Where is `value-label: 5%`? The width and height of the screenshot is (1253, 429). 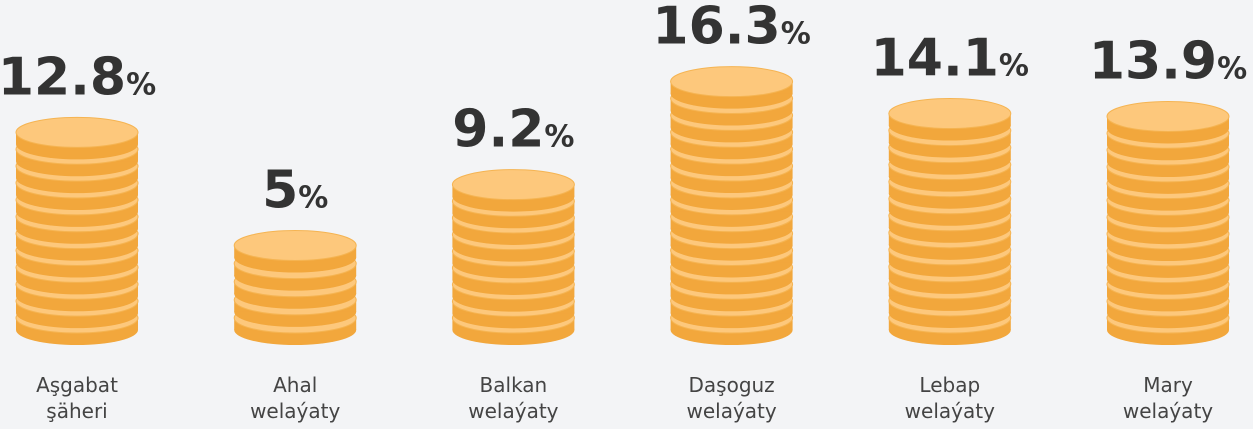
value-label: 5% is located at coordinates (295, 191).